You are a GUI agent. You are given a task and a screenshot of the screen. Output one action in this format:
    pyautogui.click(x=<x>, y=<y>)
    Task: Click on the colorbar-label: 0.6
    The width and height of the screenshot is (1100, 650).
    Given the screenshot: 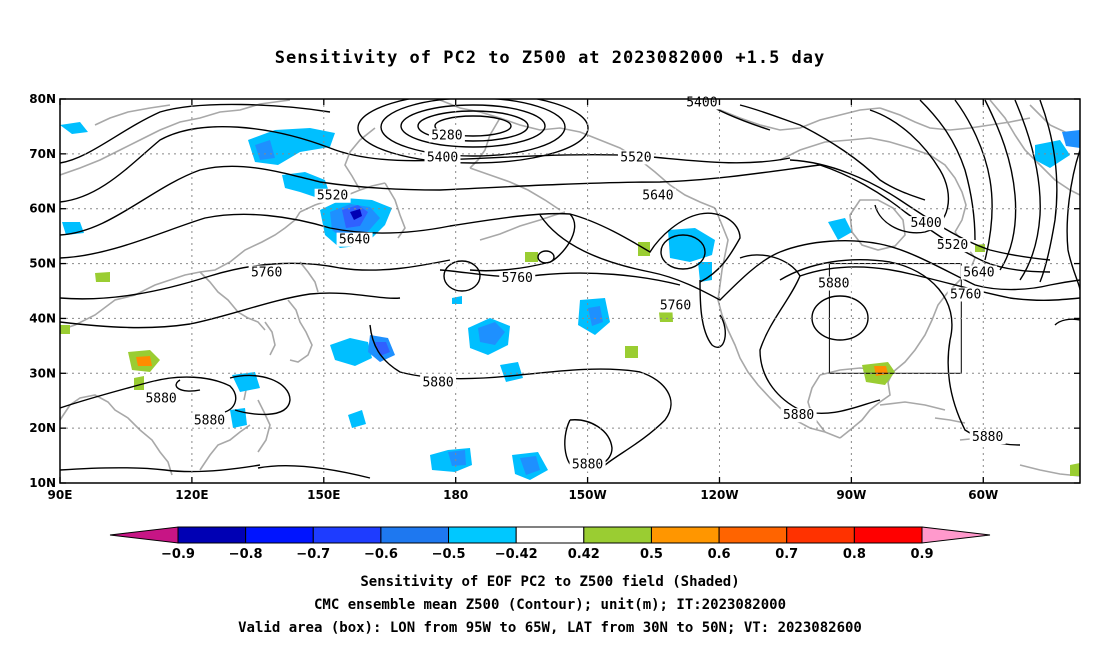 What is the action you would take?
    pyautogui.click(x=719, y=554)
    